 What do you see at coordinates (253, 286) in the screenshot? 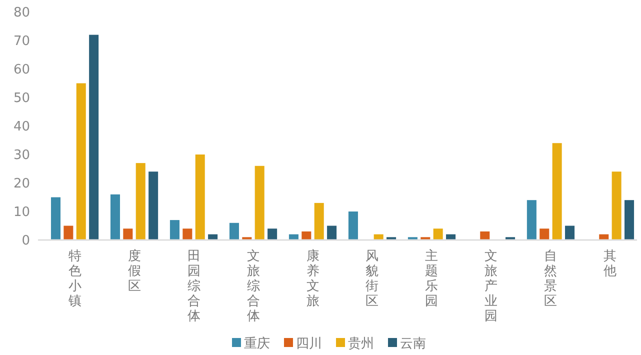
I see `x-tick-label: 文旅综合体` at bounding box center [253, 286].